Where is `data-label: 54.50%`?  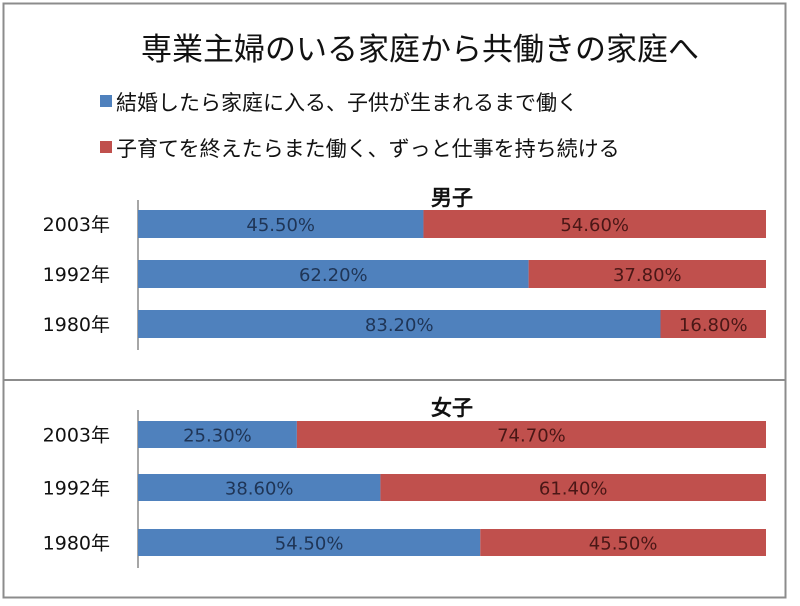 data-label: 54.50% is located at coordinates (309, 544).